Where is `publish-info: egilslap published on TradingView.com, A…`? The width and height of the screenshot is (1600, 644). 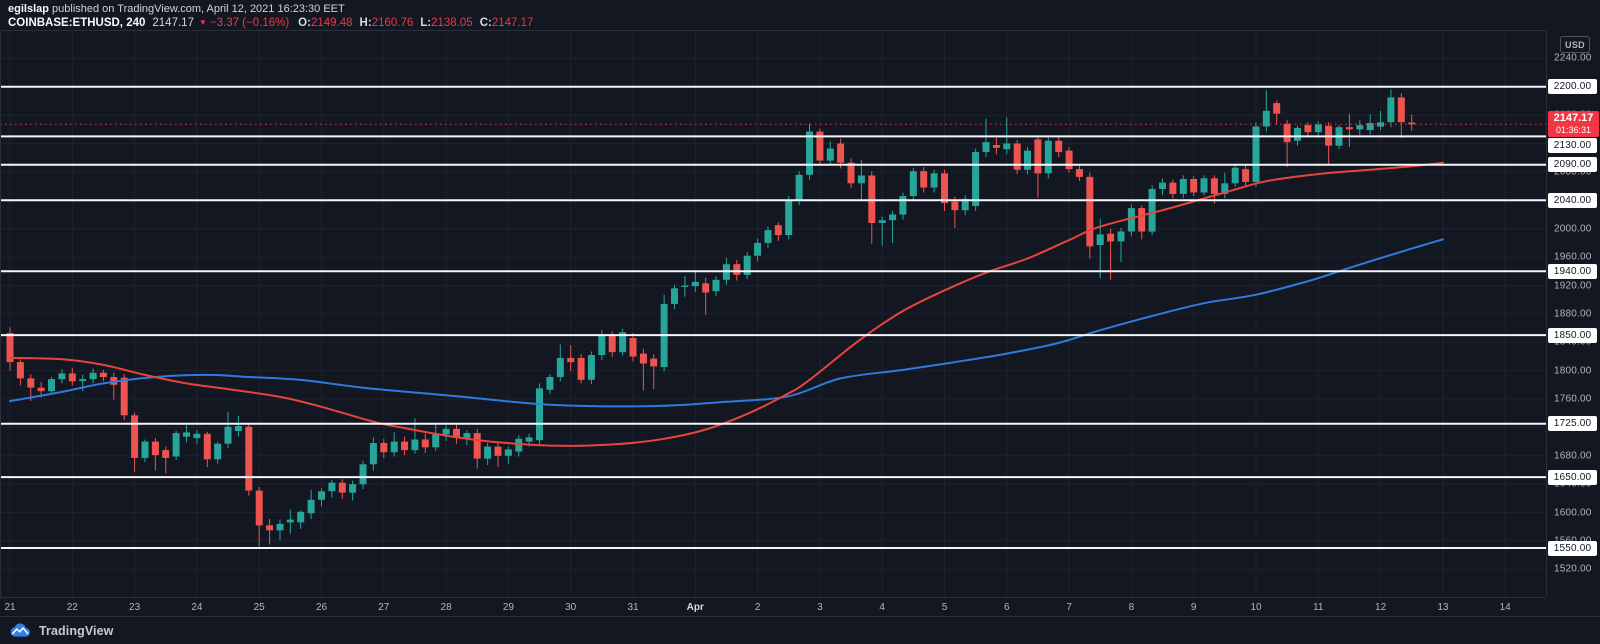
publish-info: egilslap published on TradingView.com, A… is located at coordinates (708, 9).